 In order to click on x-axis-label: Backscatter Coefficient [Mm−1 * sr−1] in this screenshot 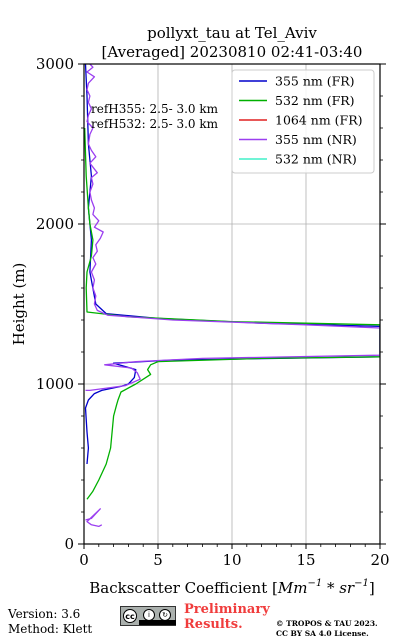, I will do `click(231, 587)`.